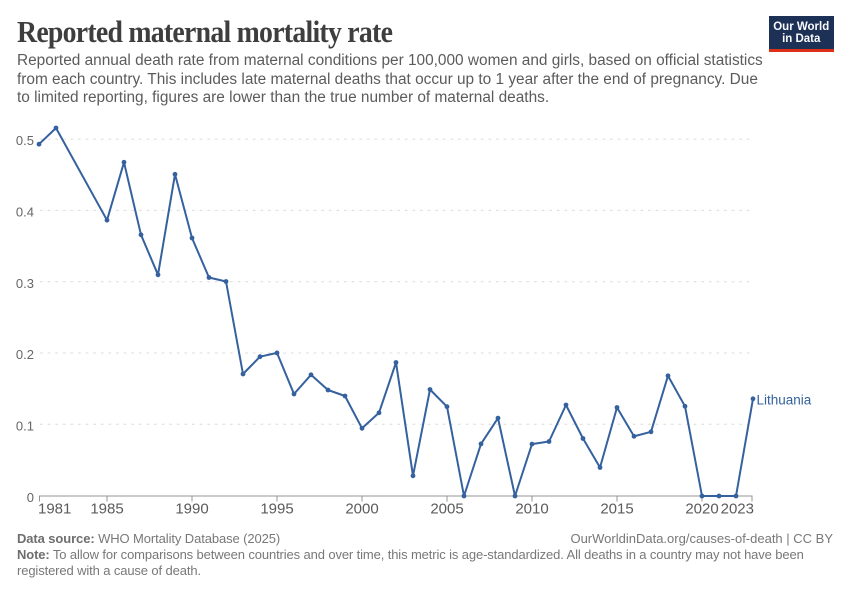 Image resolution: width=850 pixels, height=600 pixels. What do you see at coordinates (25, 140) in the screenshot?
I see `svg-text: 0.5` at bounding box center [25, 140].